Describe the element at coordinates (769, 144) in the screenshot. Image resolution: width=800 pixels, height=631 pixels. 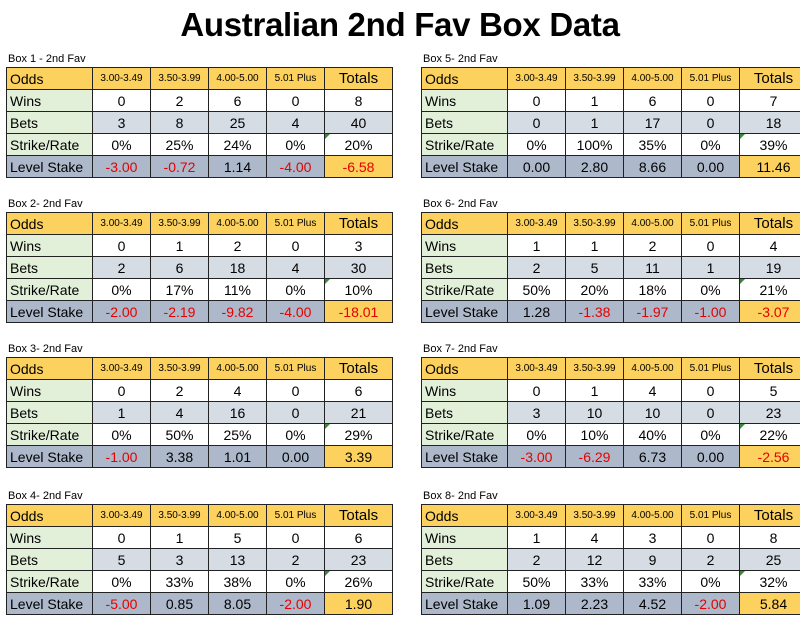
I see `total-cell: 39%` at that location.